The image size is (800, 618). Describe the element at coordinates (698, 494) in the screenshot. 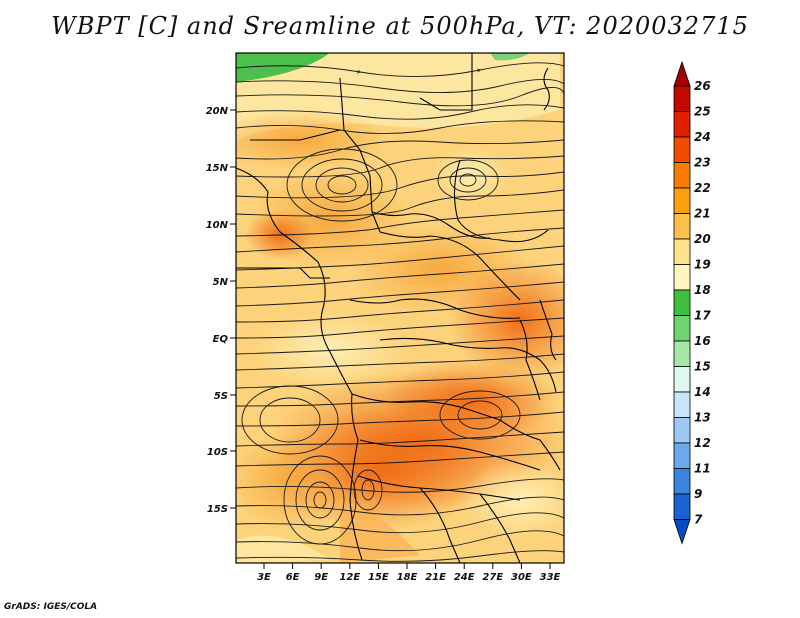

I see `colorbar-label: 9` at that location.